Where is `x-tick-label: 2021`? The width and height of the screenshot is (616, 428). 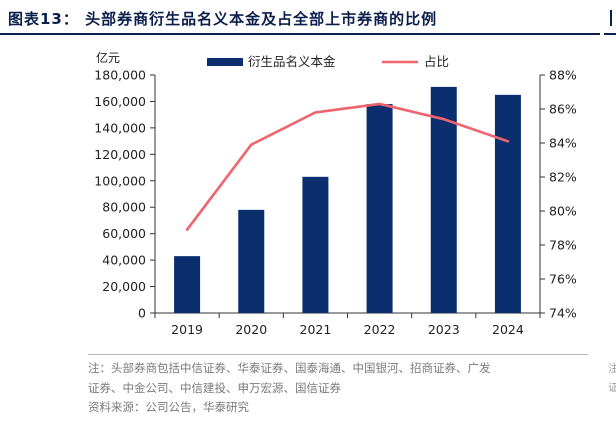 x-tick-label: 2021 is located at coordinates (316, 329).